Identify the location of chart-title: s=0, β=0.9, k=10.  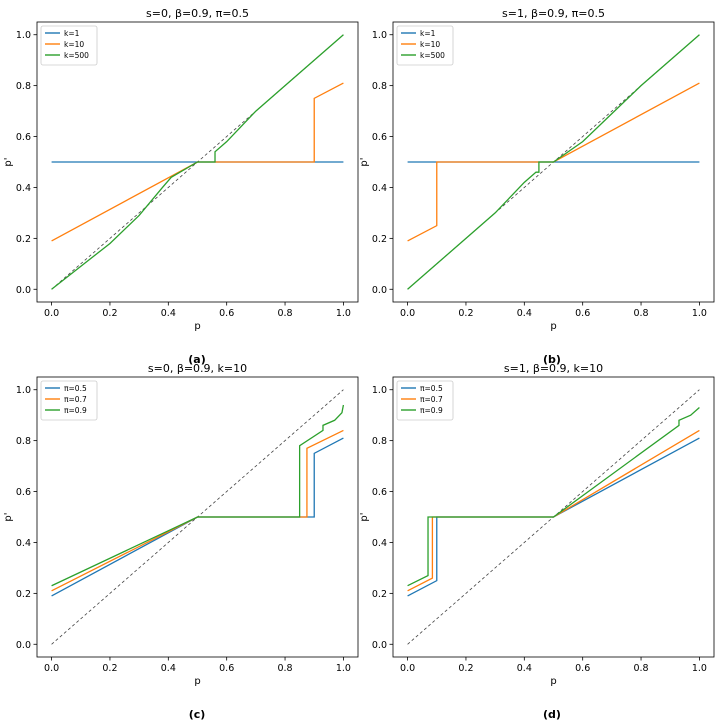
(197, 368).